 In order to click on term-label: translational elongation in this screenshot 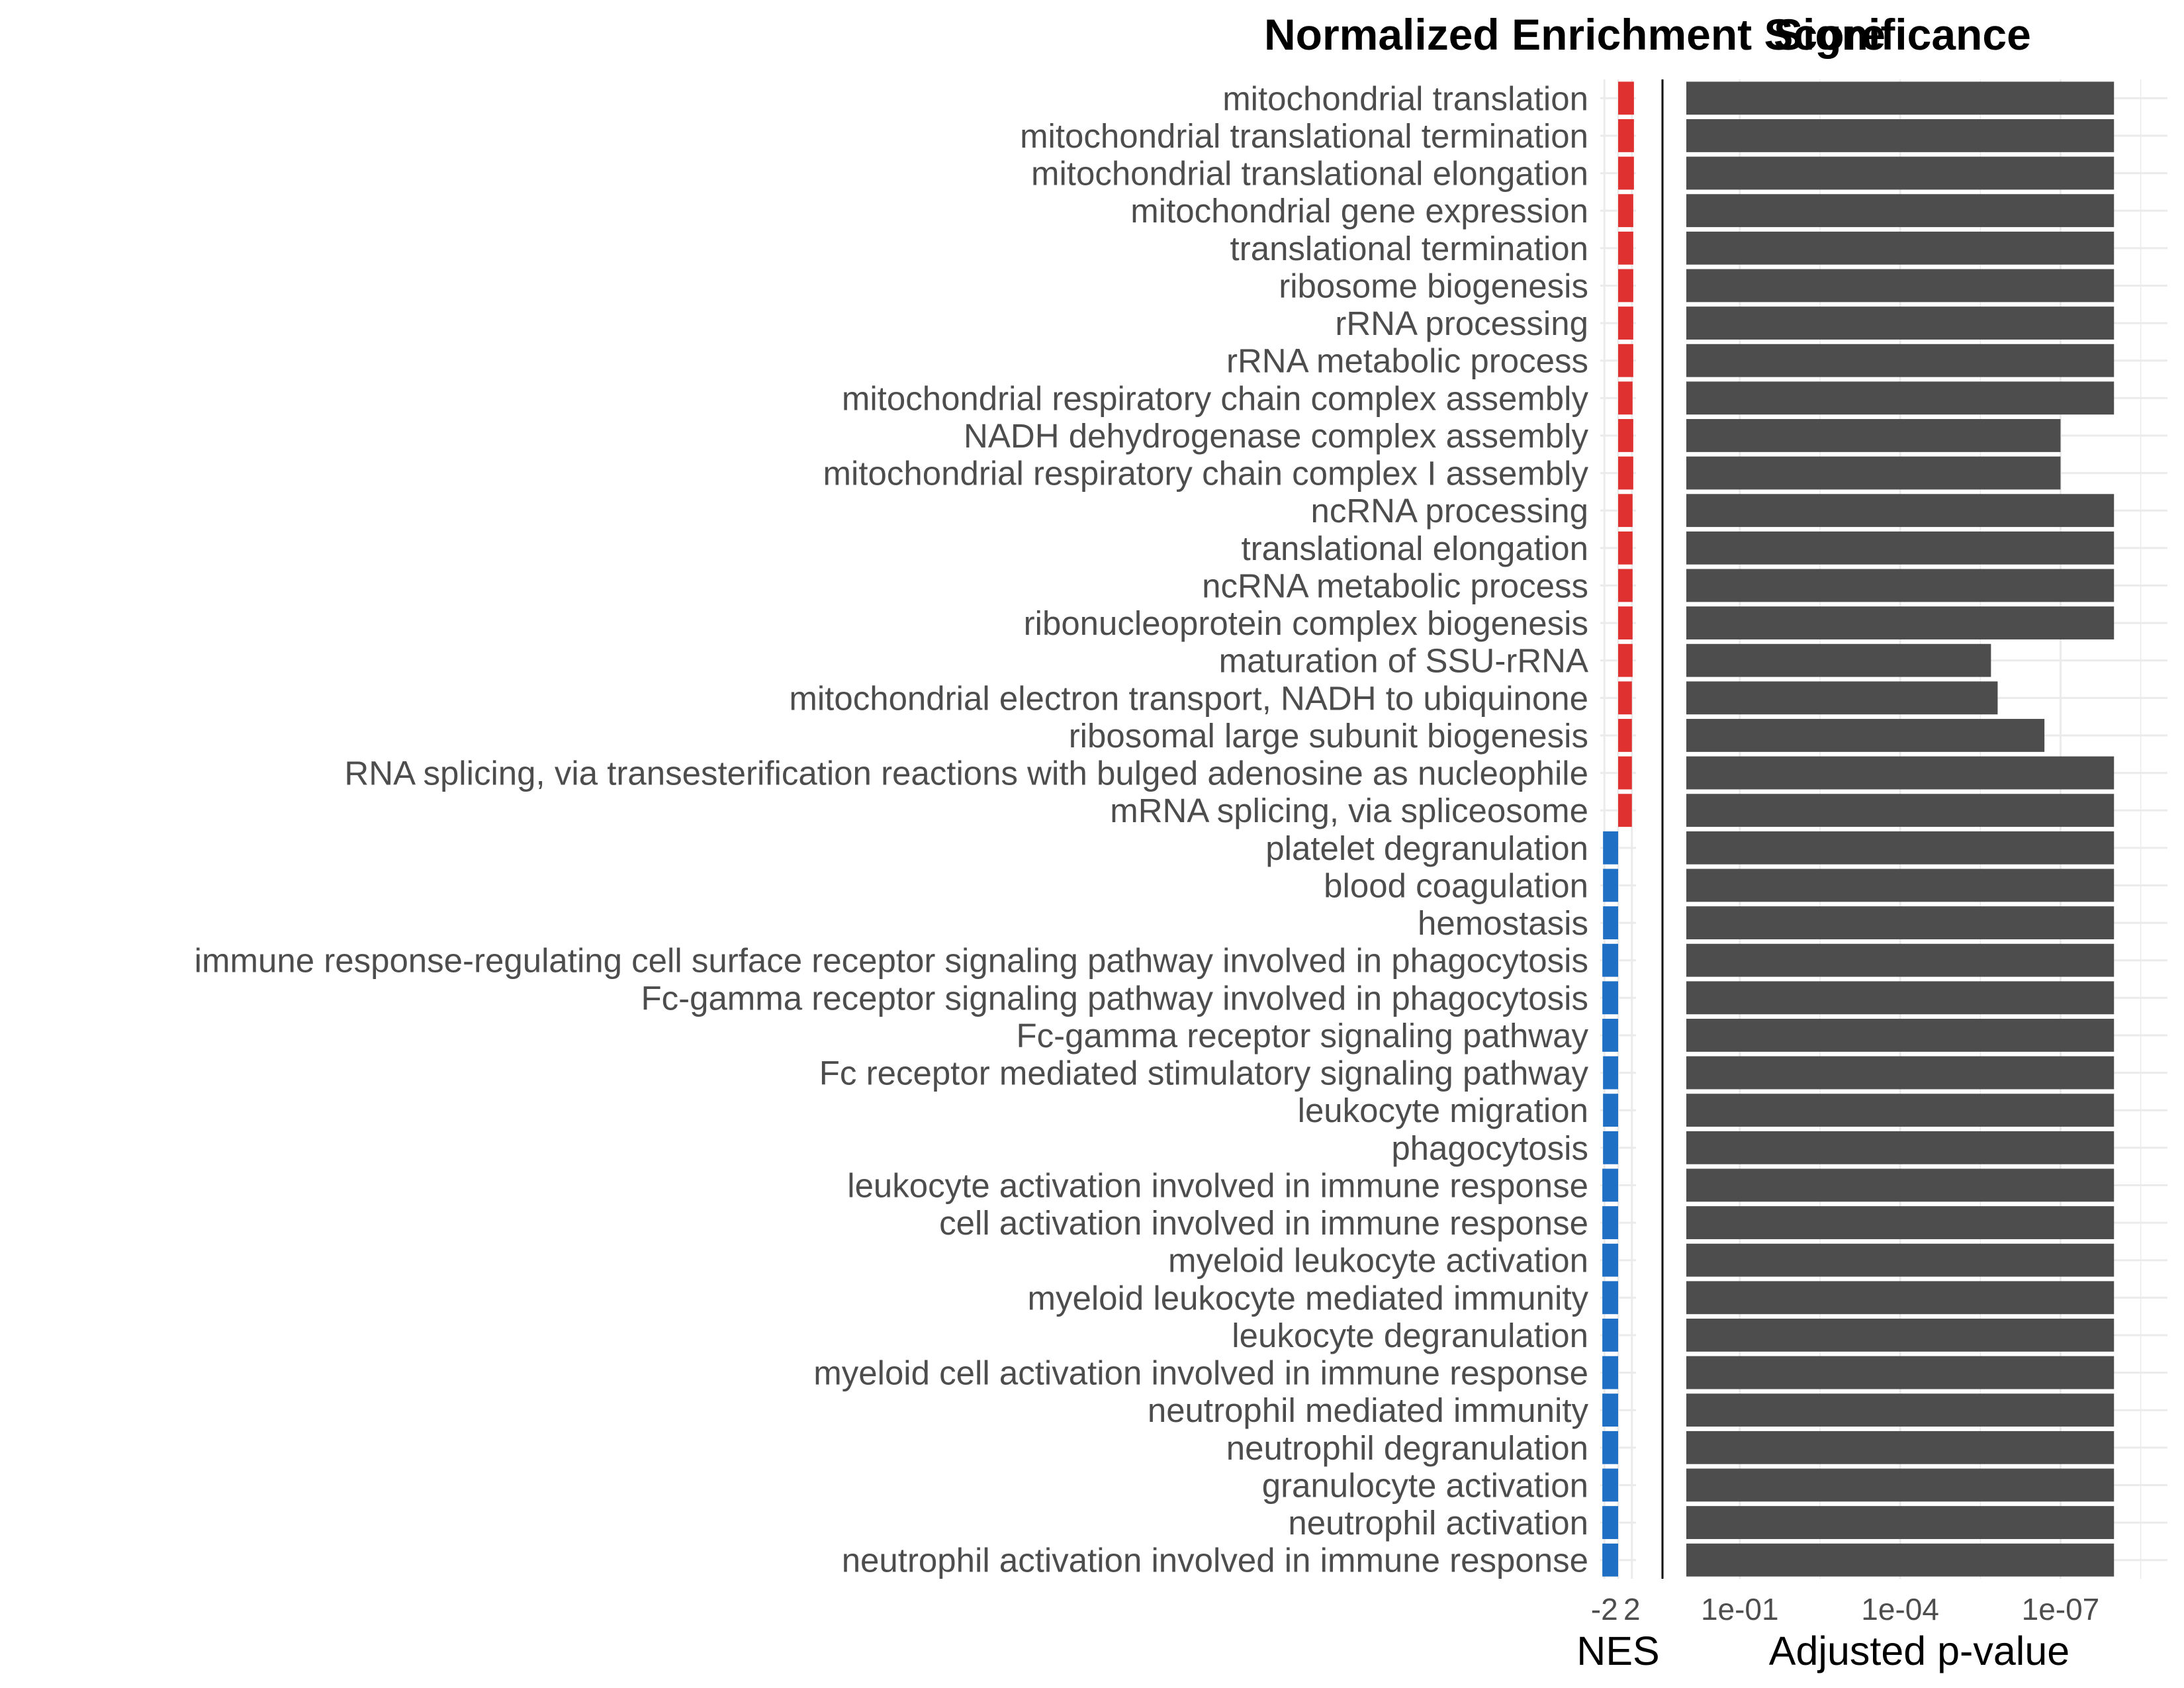, I will do `click(1414, 548)`.